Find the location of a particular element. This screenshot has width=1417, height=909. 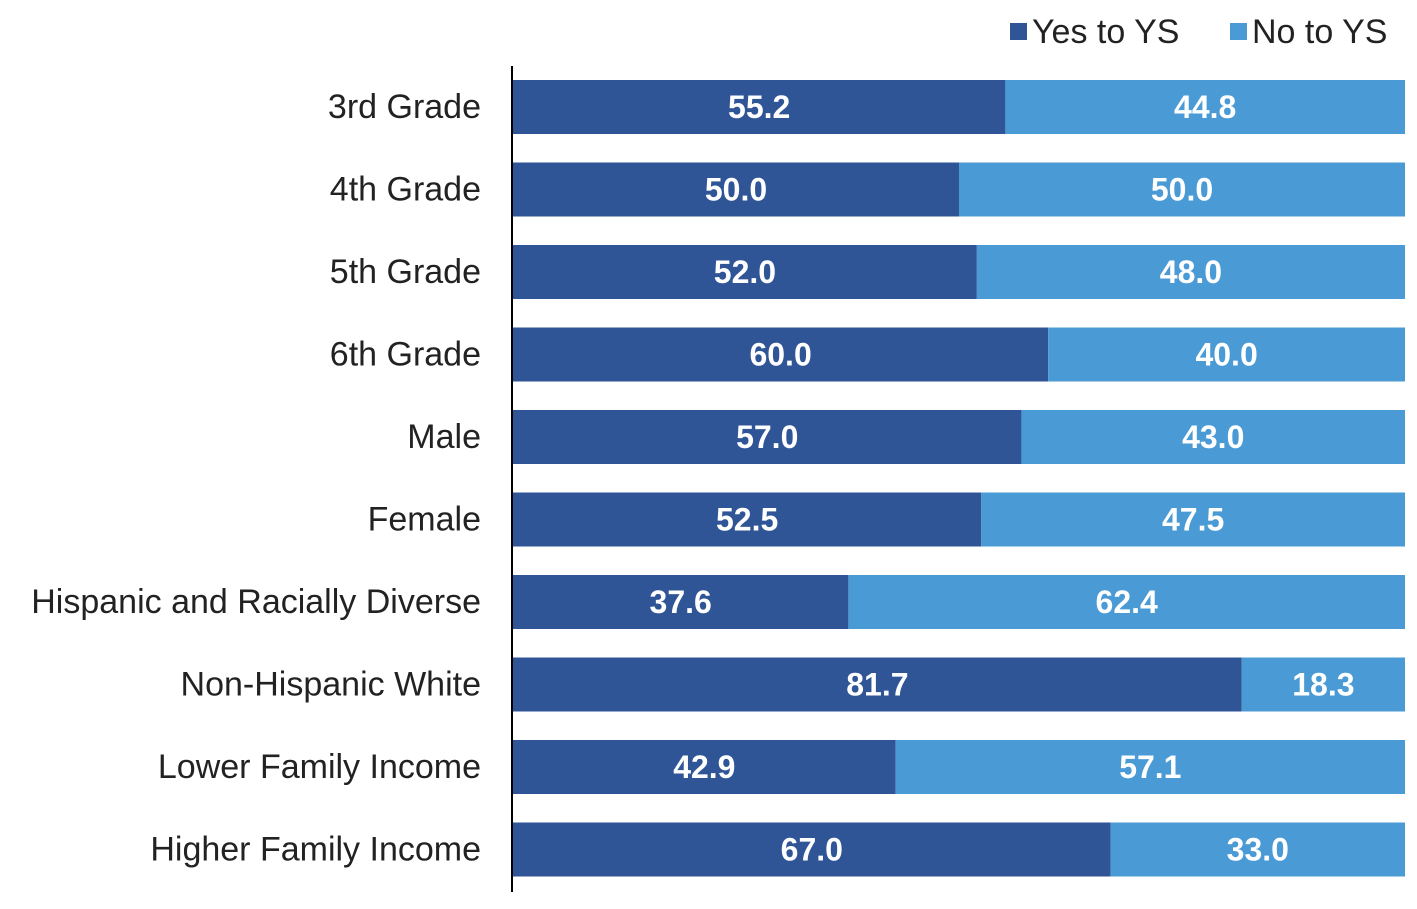

bar-yes-to-ys-4th-grade is located at coordinates (736, 189).